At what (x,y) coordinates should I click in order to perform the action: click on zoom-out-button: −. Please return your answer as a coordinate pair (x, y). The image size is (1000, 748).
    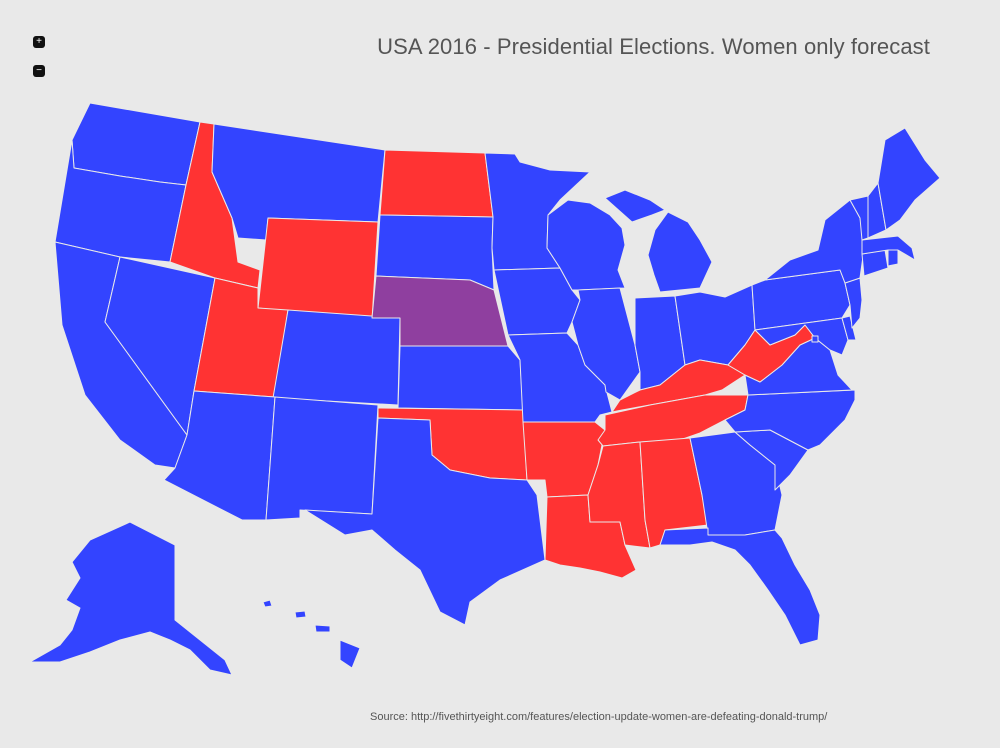
    Looking at the image, I should click on (39, 71).